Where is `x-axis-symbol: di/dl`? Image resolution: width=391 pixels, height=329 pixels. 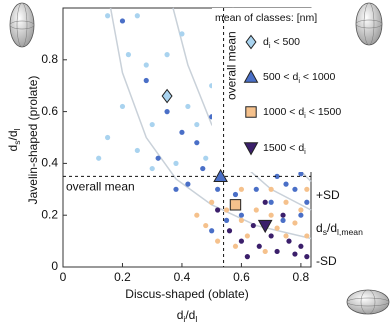
x-axis-symbol: di/dl is located at coordinates (187, 316).